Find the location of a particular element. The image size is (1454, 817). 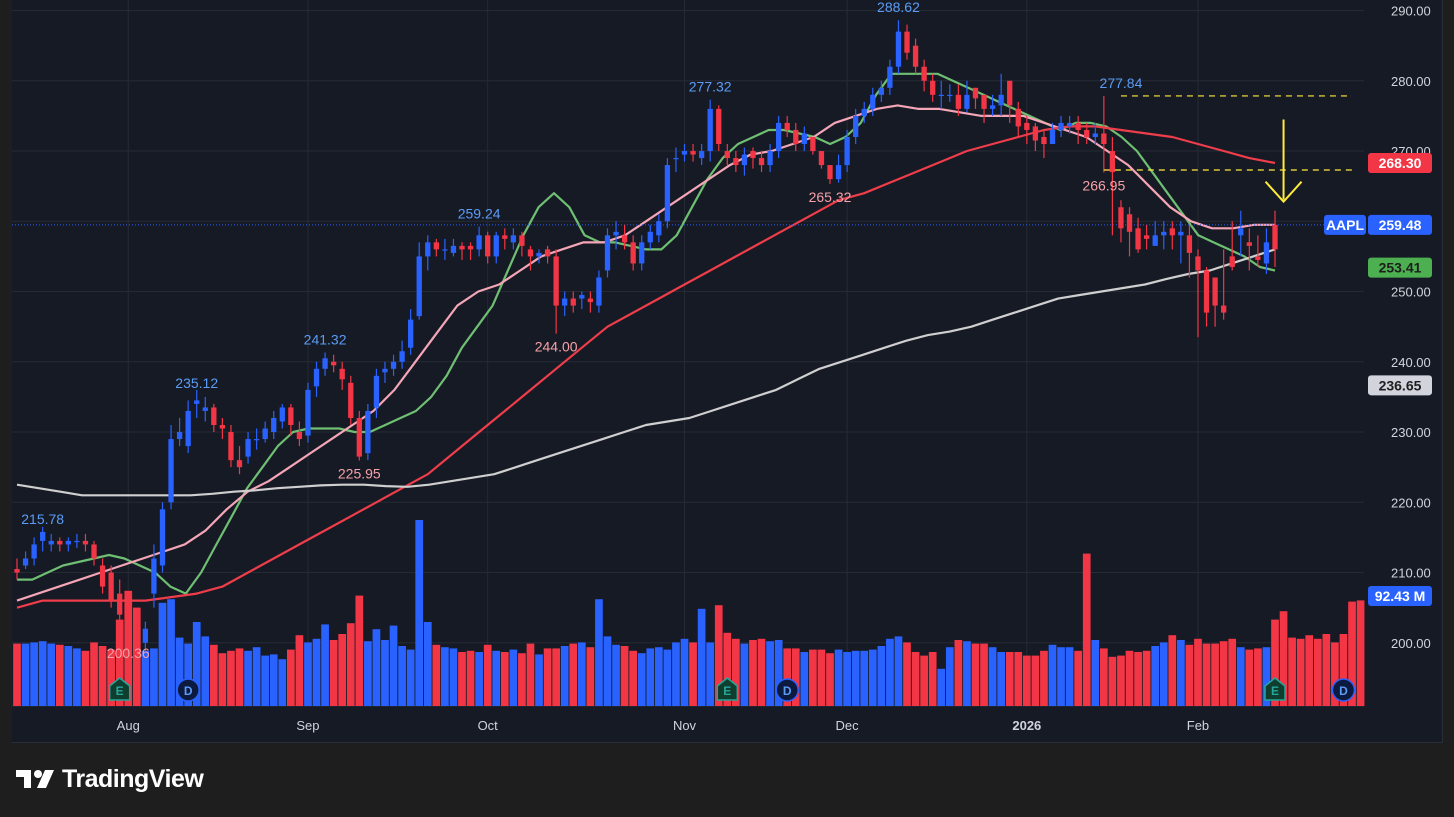

y-tick-label: 210.00 is located at coordinates (1411, 573).